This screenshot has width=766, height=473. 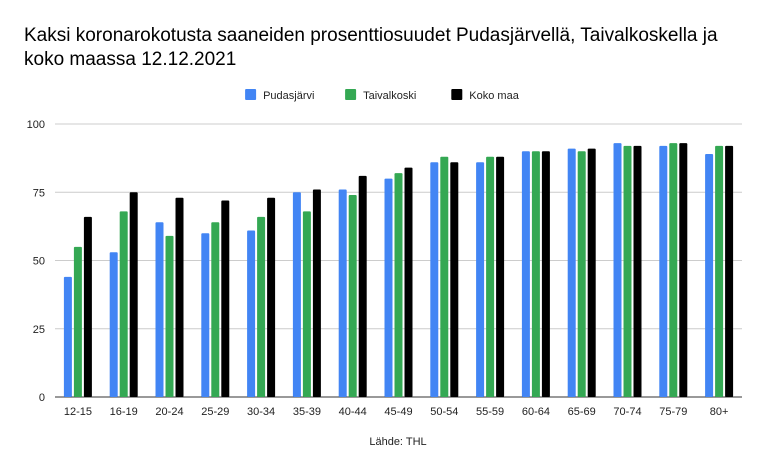 I want to click on bar-koko-maa-80+, so click(x=729, y=271).